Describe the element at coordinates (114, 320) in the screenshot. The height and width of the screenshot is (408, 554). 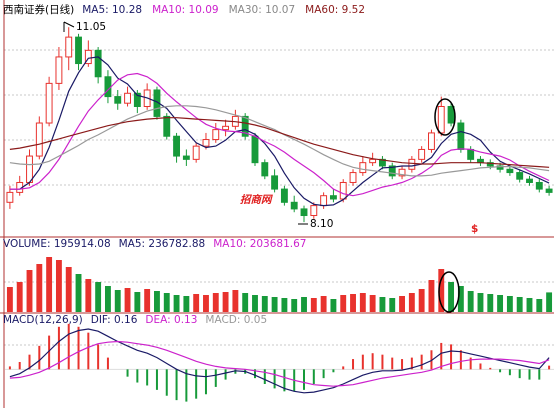
I see `legend-entry: DIF: 0.16` at that location.